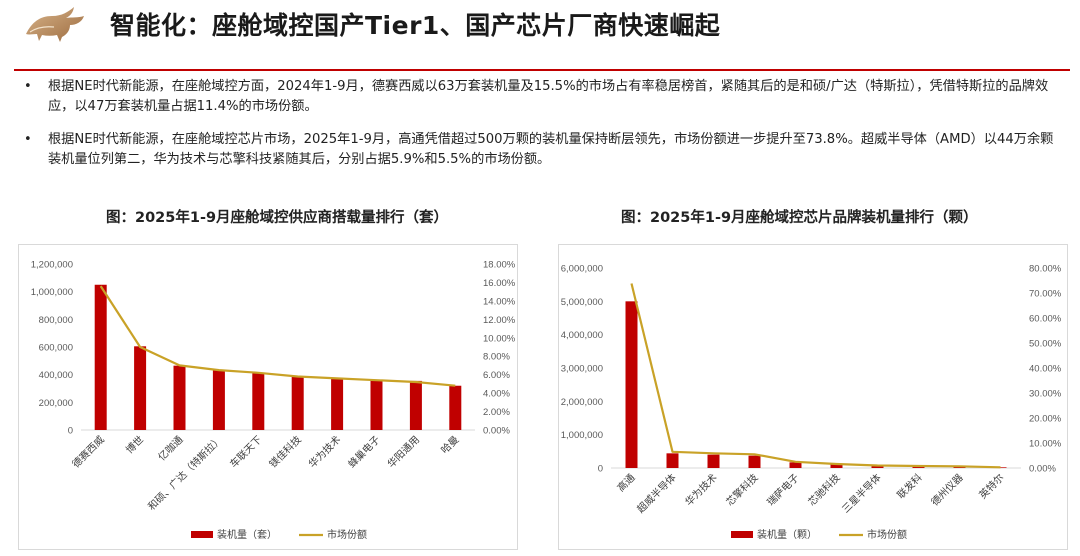 The height and width of the screenshot is (556, 1080). What do you see at coordinates (741, 489) in the screenshot?
I see `category-label: 芯擎科技` at bounding box center [741, 489].